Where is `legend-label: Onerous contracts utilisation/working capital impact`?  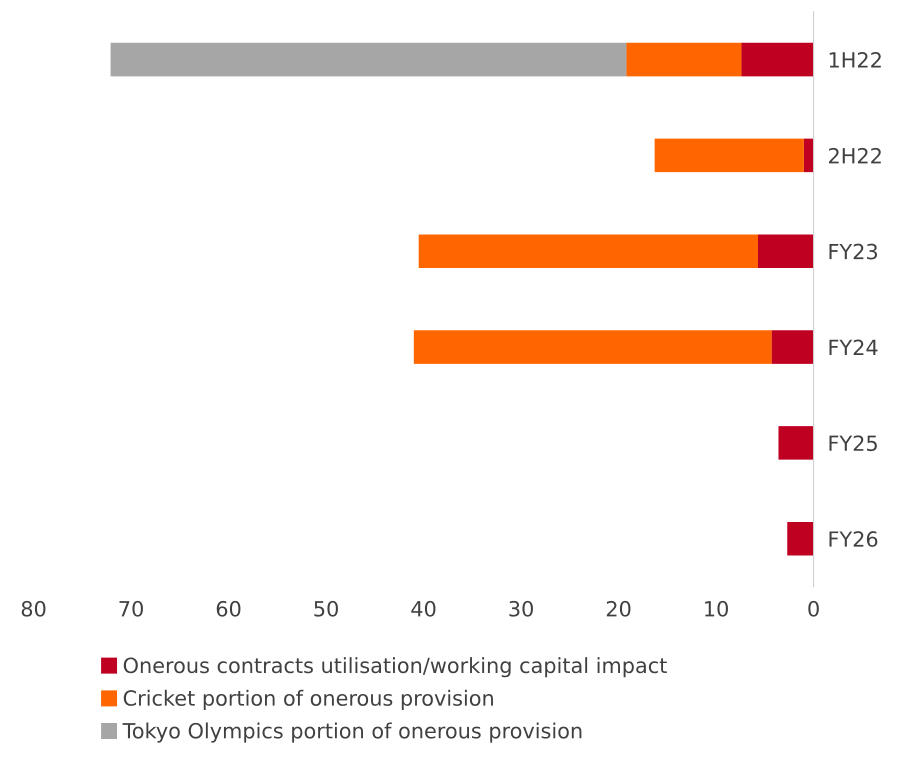
legend-label: Onerous contracts utilisation/working capital impact is located at coordinates (395, 667).